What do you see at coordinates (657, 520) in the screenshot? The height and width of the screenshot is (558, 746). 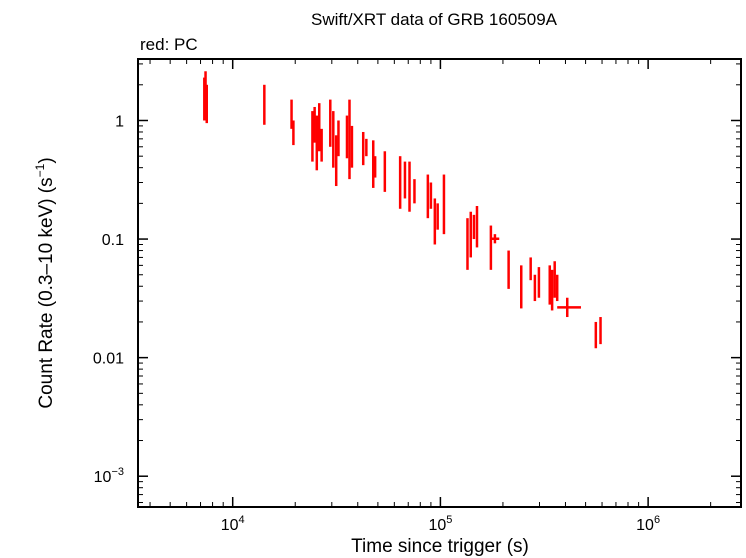 I see `x-tick-exp: 6` at bounding box center [657, 520].